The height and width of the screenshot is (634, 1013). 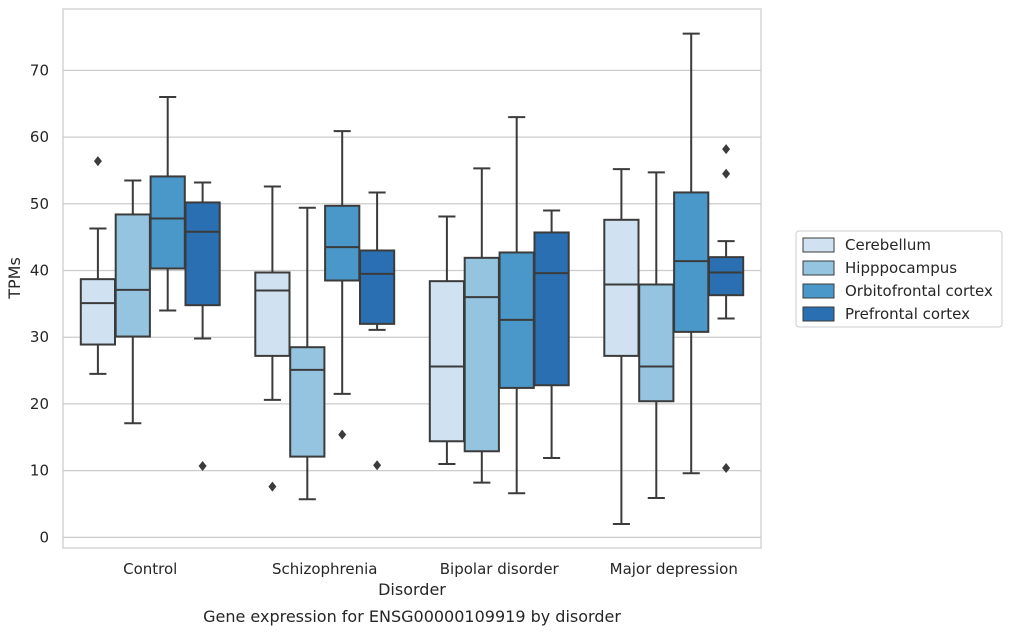 I want to click on legend-label-2: Orbitofrontal cortex, so click(x=919, y=291).